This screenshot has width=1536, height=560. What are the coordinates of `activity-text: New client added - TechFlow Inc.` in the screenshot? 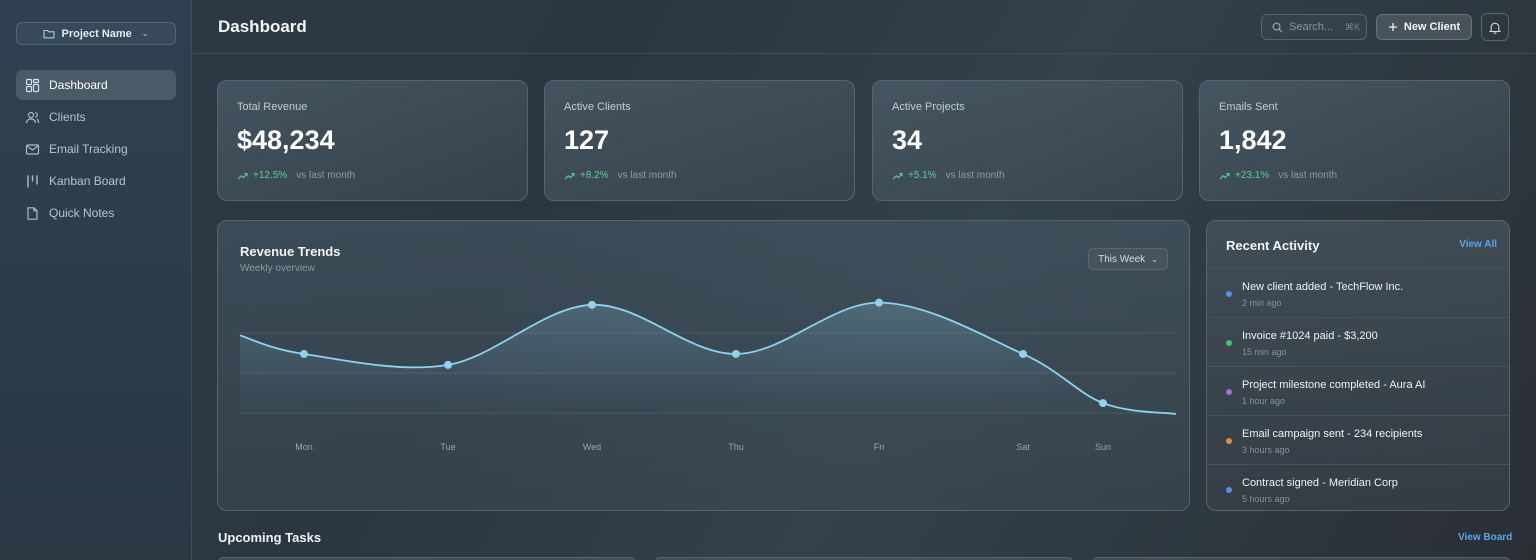 It's located at (1323, 287).